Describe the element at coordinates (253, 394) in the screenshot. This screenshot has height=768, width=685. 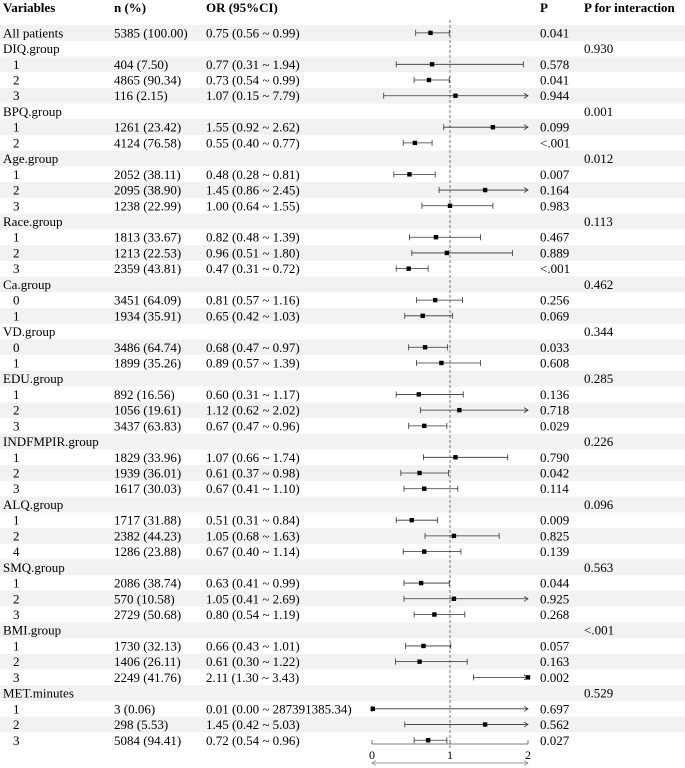
I see `row-or-ci: 0.60 (0.31 ~ 1.17)` at that location.